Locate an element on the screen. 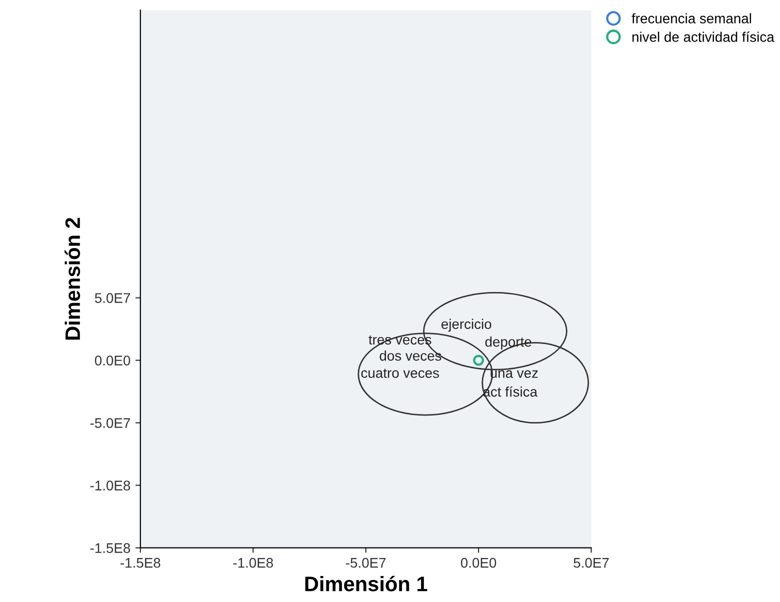  annotation: deporte is located at coordinates (508, 343).